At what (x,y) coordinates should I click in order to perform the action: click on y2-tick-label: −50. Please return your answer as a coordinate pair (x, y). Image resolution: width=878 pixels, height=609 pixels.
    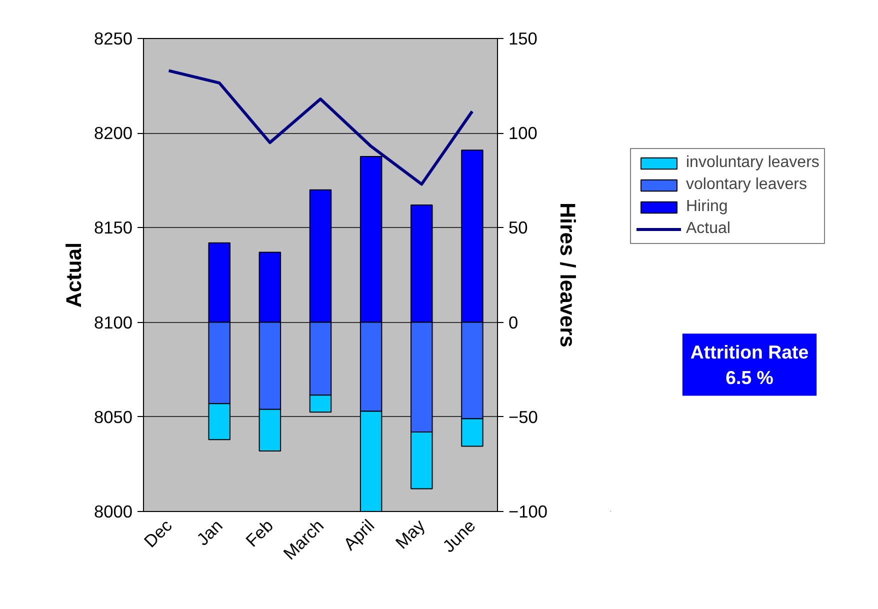
    Looking at the image, I should click on (523, 416).